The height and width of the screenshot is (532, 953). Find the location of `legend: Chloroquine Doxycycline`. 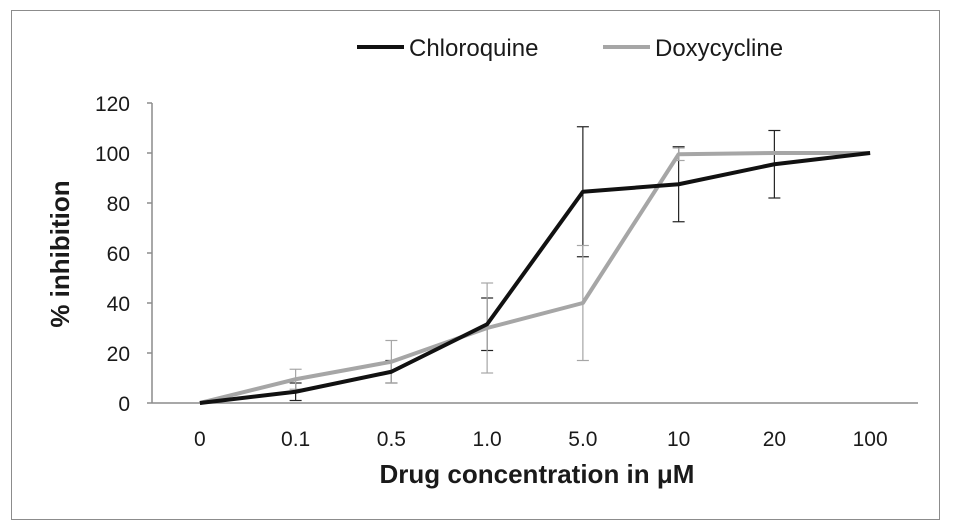

legend: Chloroquine Doxycycline is located at coordinates (570, 48).